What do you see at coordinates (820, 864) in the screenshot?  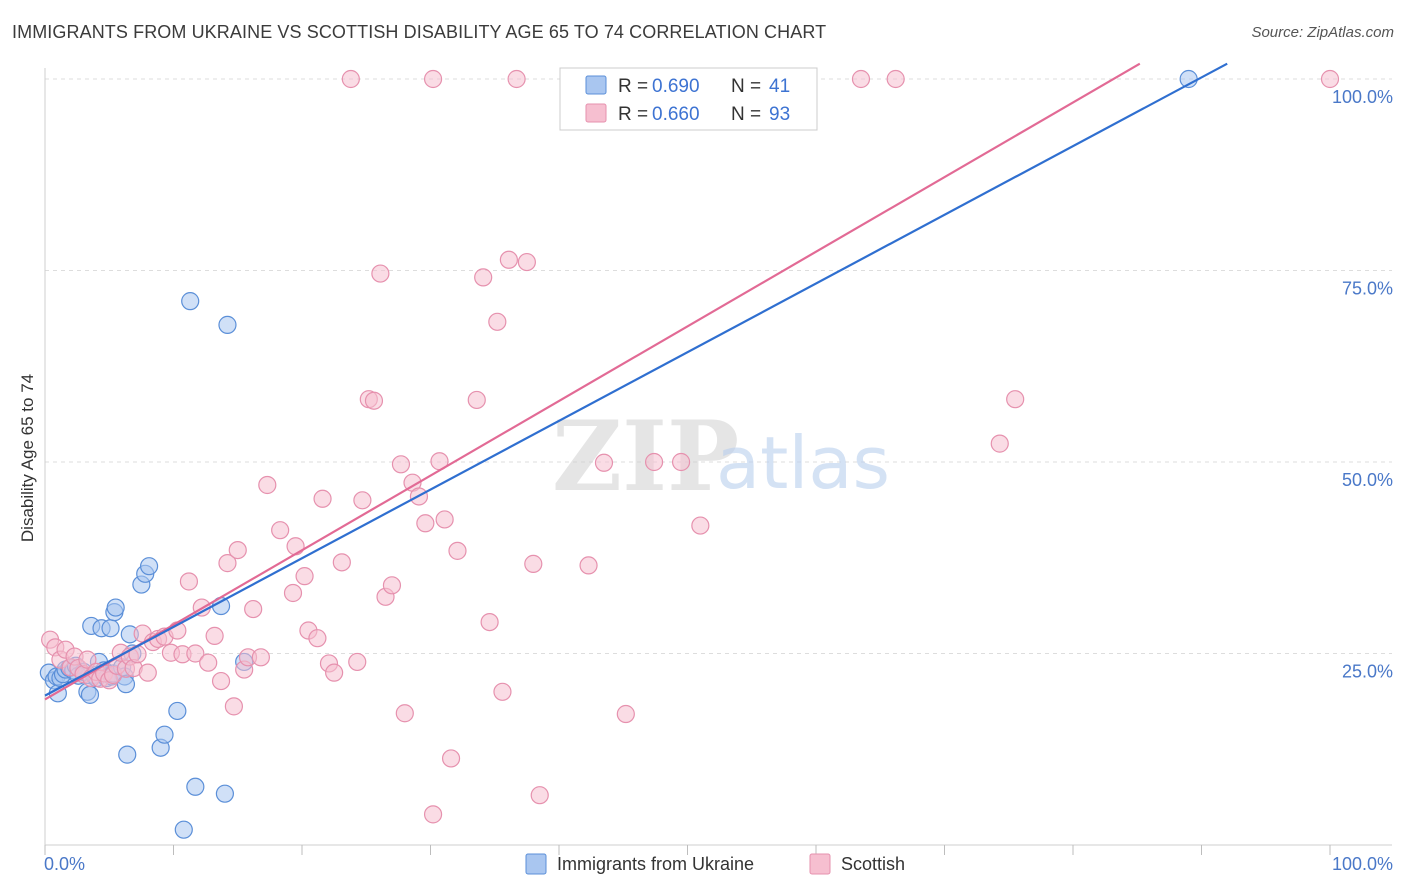 I see `bottom-legend-swatch-scottish` at bounding box center [820, 864].